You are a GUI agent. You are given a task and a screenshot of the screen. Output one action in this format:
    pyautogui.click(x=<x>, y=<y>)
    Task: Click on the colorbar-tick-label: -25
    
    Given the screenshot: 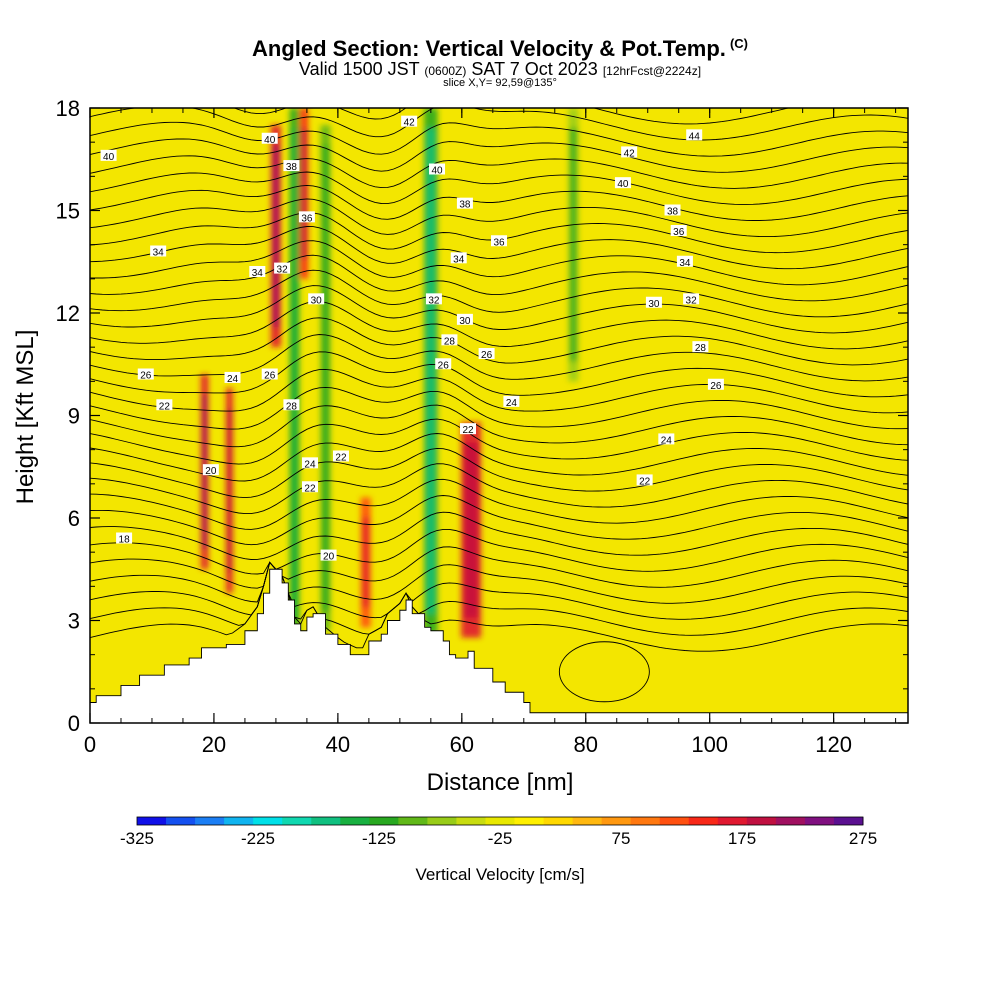 What is the action you would take?
    pyautogui.click(x=500, y=838)
    